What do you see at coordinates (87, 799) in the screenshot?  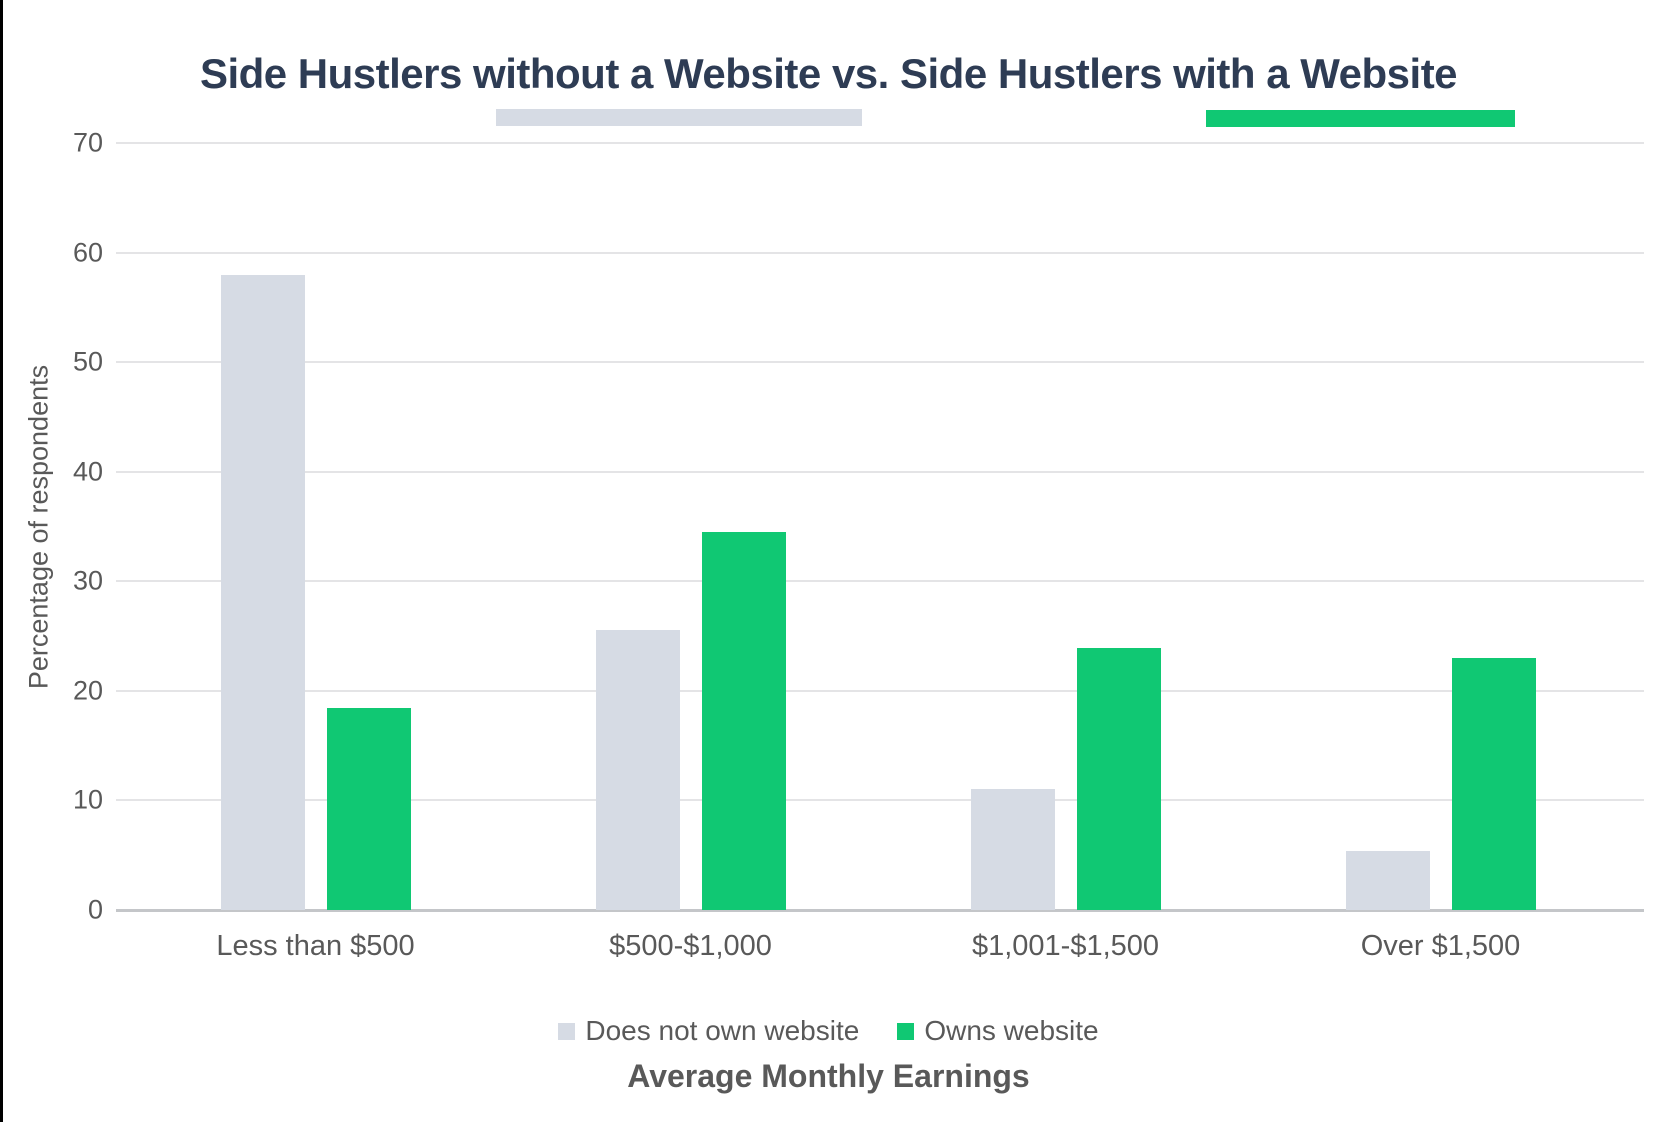 I see `y-tick-label-10: 10` at bounding box center [87, 799].